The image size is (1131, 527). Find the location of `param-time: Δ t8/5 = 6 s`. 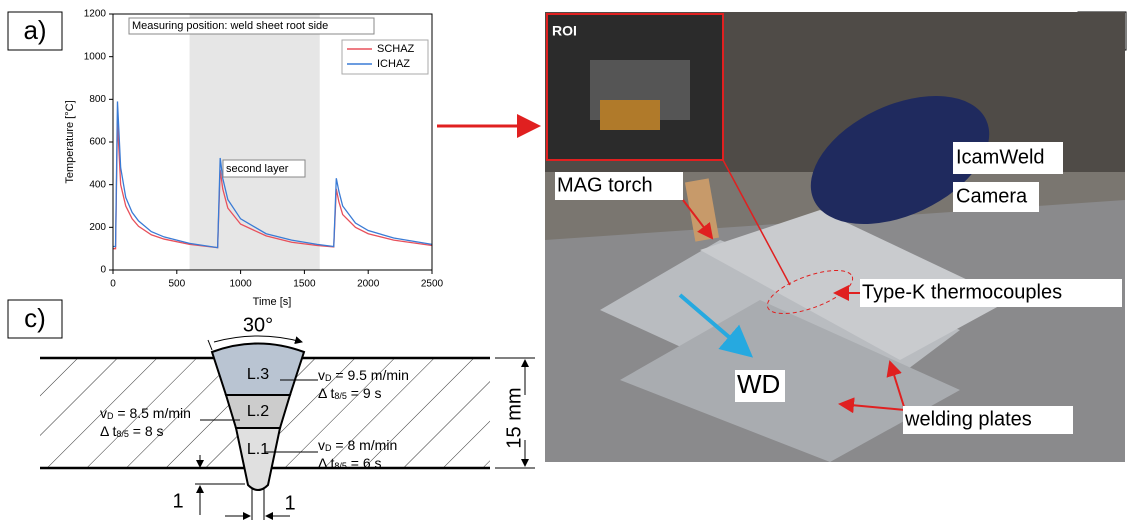

param-time: Δ t8/5 = 6 s is located at coordinates (350, 463).